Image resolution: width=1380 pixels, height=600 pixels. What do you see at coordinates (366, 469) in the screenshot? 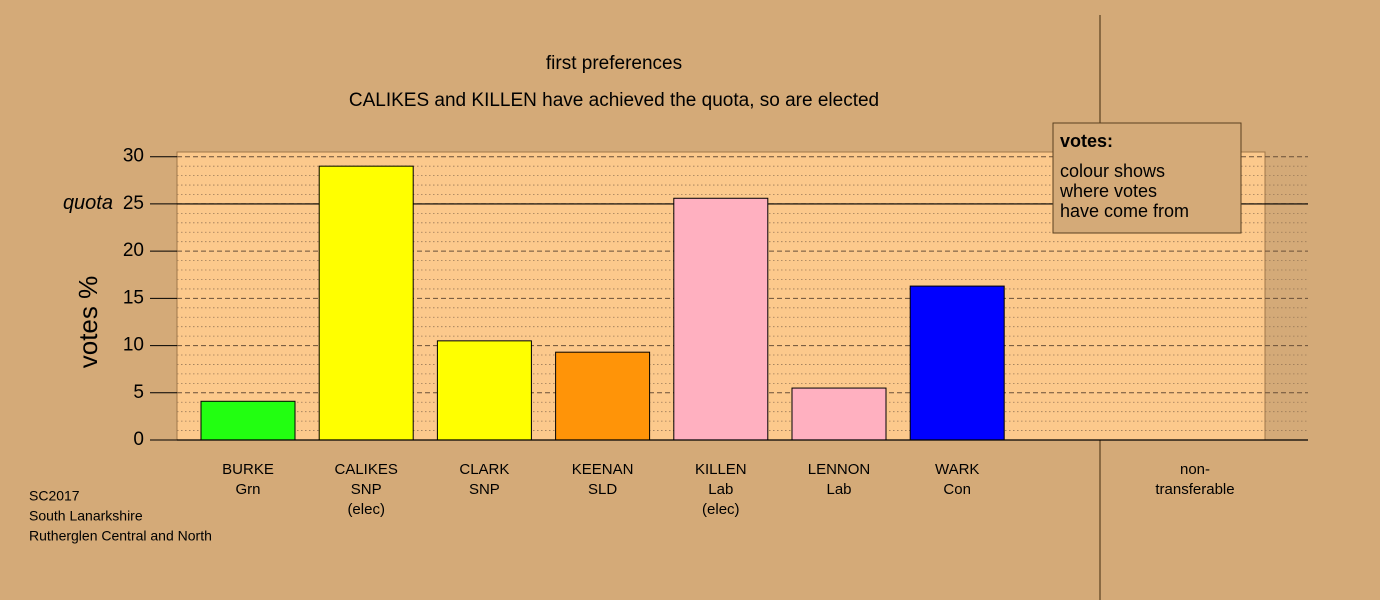
I see `x-tick-label: CALIKES` at bounding box center [366, 469].